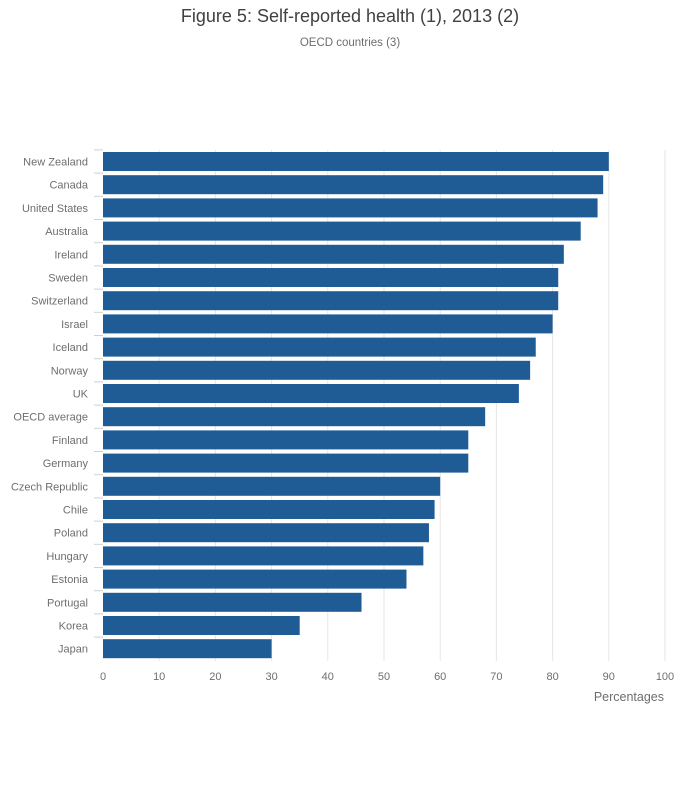 Image resolution: width=700 pixels, height=810 pixels. Describe the element at coordinates (629, 697) in the screenshot. I see `x-axis-title: Percentages` at that location.